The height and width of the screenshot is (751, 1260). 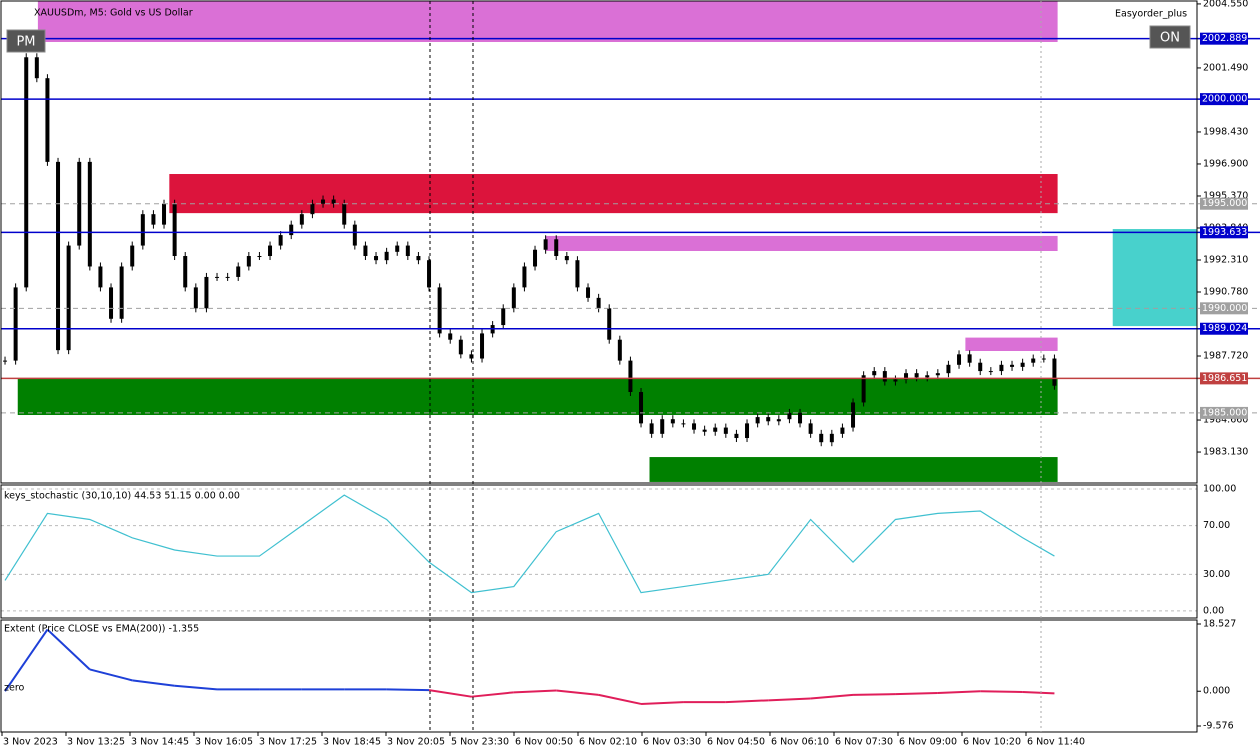 What do you see at coordinates (1224, 99) in the screenshot?
I see `level-label: 2000.000` at bounding box center [1224, 99].